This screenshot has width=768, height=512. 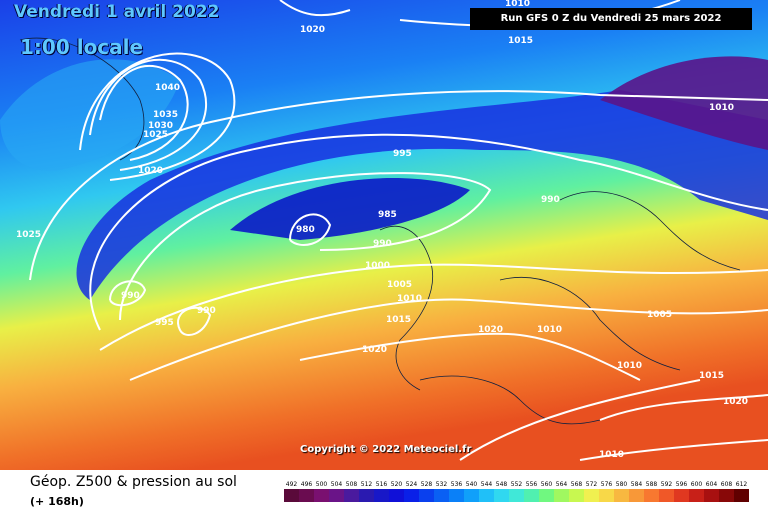 What do you see at coordinates (292, 484) in the screenshot?
I see `scale-value: 492` at bounding box center [292, 484].